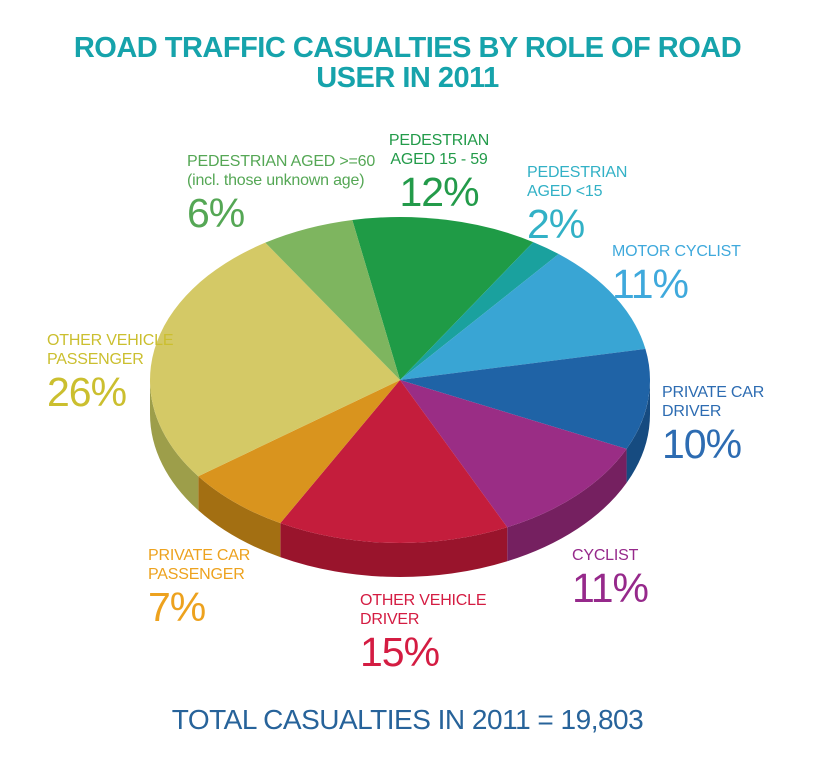 The image size is (815, 764). What do you see at coordinates (177, 607) in the screenshot?
I see `slice-percentage: 7%` at bounding box center [177, 607].